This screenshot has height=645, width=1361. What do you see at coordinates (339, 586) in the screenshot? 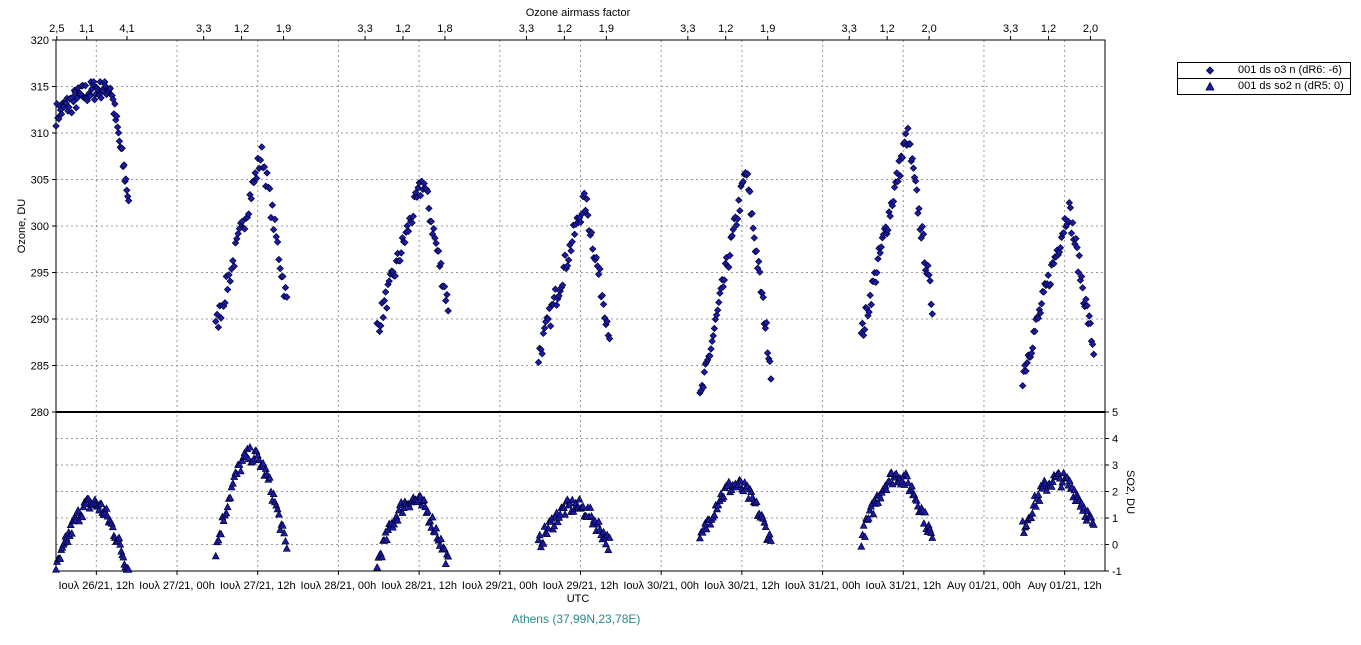
I see `time-tick-label: Ιουλ 28/21, 00h` at bounding box center [339, 586].